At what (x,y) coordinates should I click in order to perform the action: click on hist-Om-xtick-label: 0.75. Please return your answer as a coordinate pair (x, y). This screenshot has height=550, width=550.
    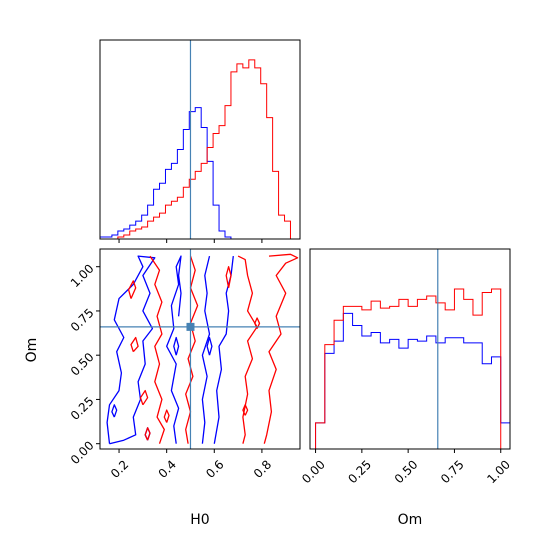
    Looking at the image, I should click on (452, 471).